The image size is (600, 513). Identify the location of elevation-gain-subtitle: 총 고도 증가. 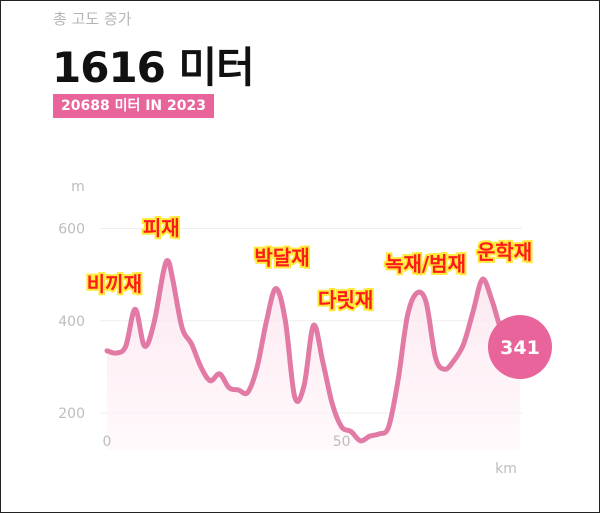
(92, 19).